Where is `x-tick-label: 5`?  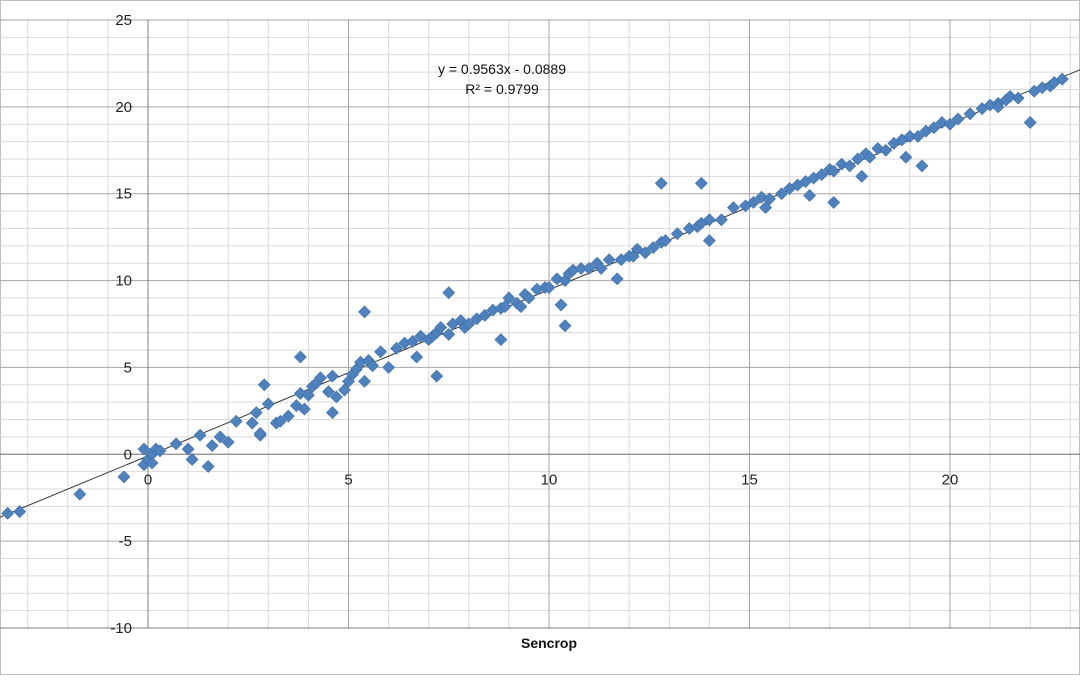 x-tick-label: 5 is located at coordinates (348, 479).